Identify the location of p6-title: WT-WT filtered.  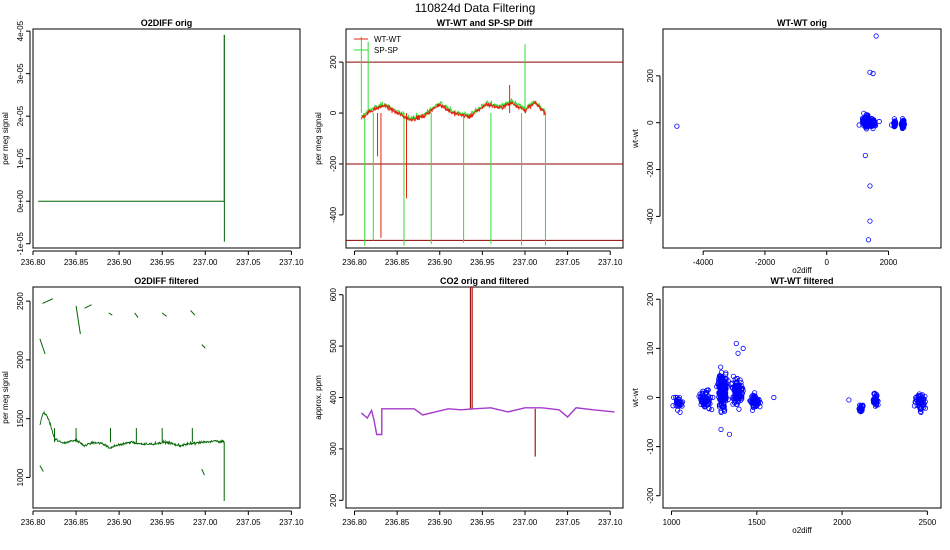
(802, 281).